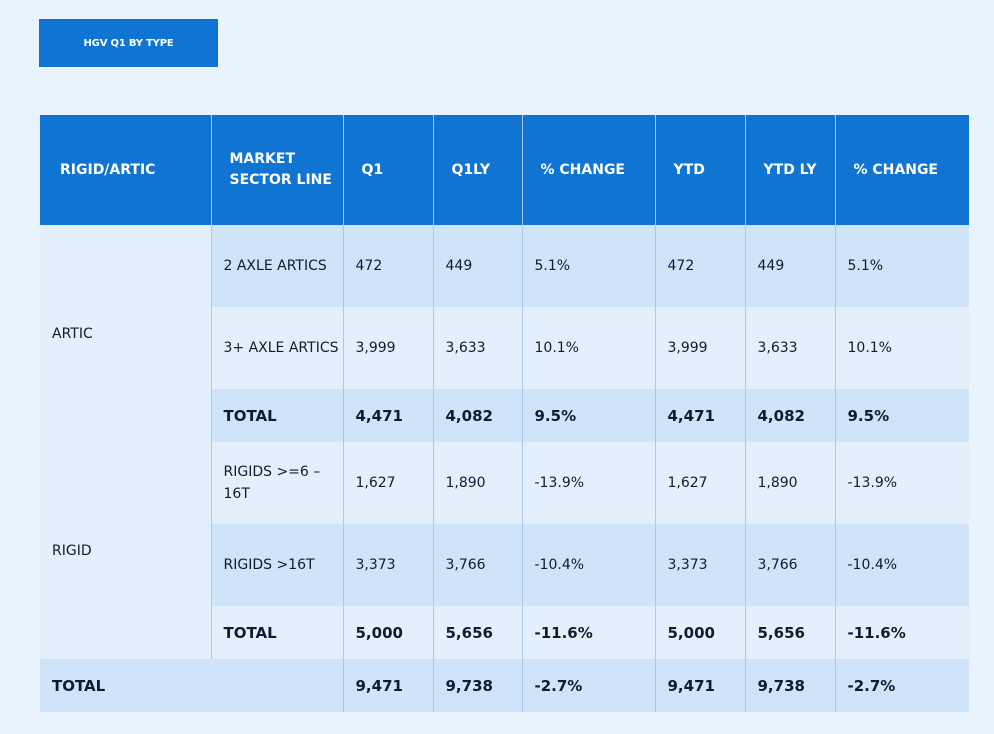  I want to click on group-label-rigid: RIGID, so click(126, 550).